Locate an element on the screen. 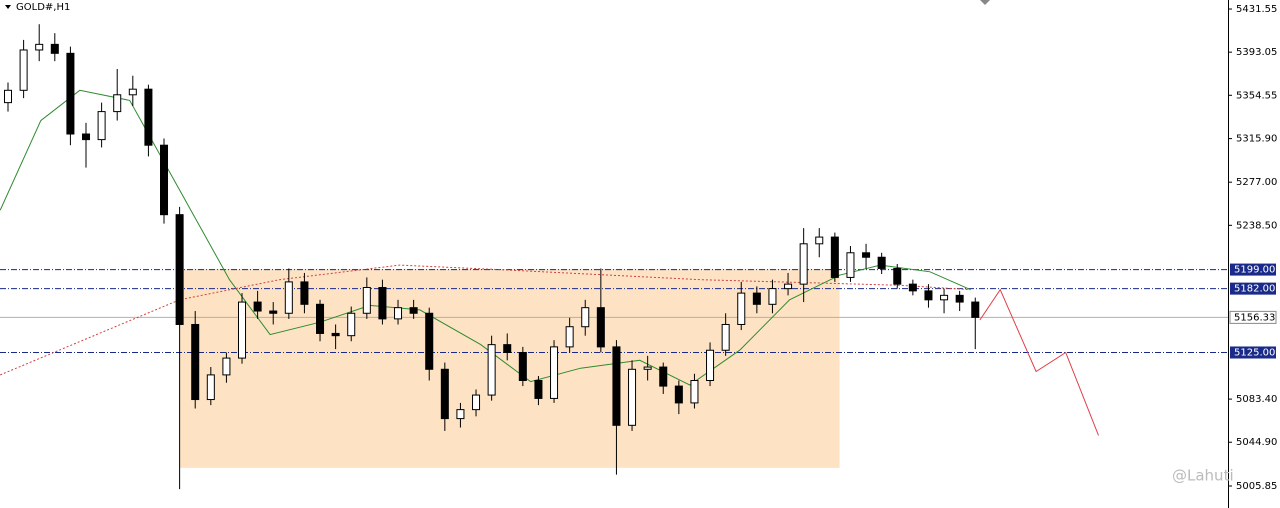 Image resolution: width=1280 pixels, height=508 pixels. chart-title: GOLD#,H1 is located at coordinates (43, 7).